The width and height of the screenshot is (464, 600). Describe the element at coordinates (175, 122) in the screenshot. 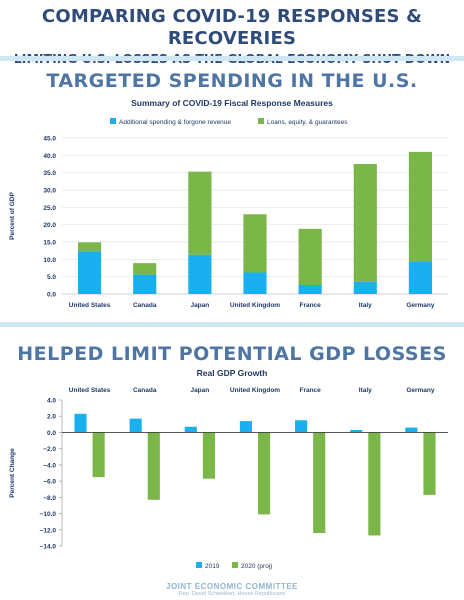

I see `legend-label-0: Additional spending & forgone revenue` at that location.